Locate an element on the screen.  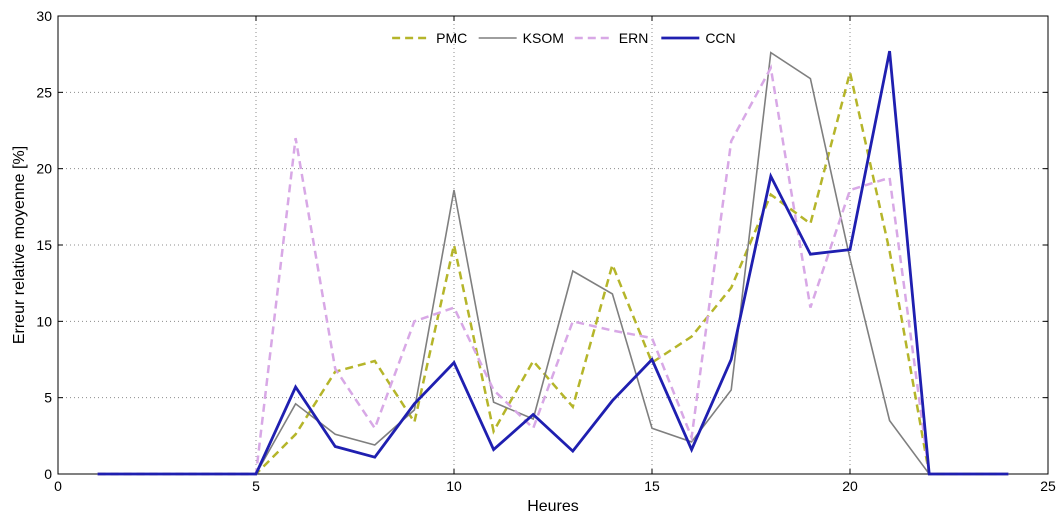
x-tick-label: 25 is located at coordinates (1048, 486).